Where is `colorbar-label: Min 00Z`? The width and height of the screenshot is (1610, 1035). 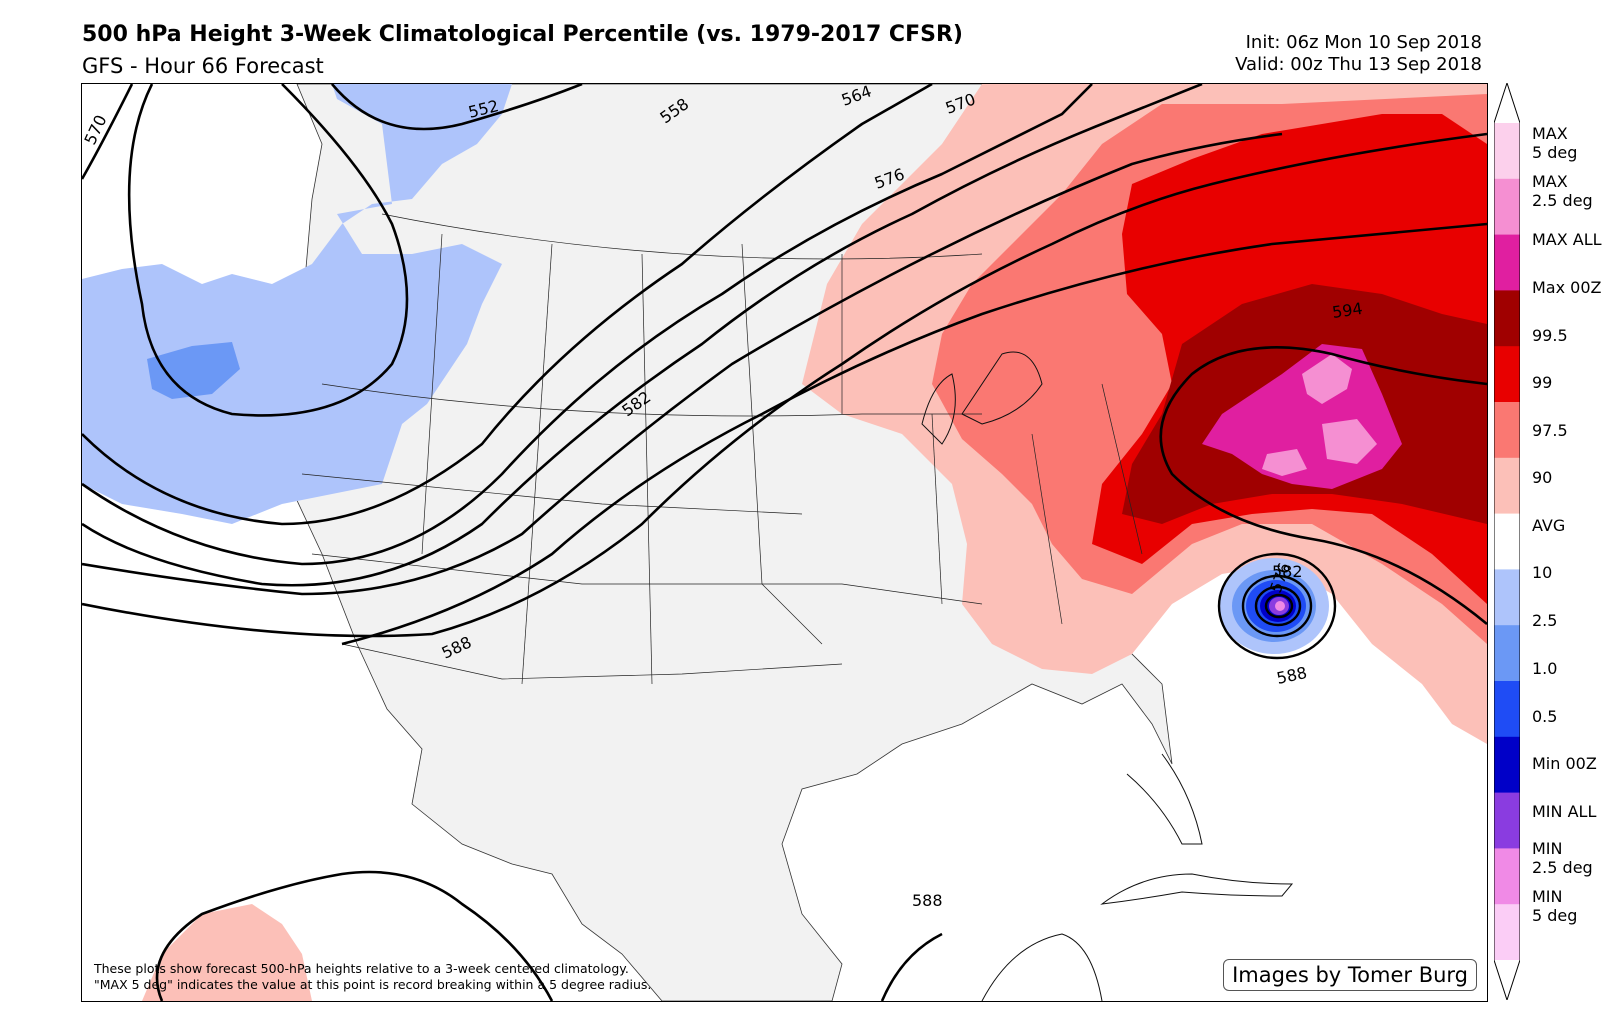
colorbar-label: Min 00Z is located at coordinates (1564, 763).